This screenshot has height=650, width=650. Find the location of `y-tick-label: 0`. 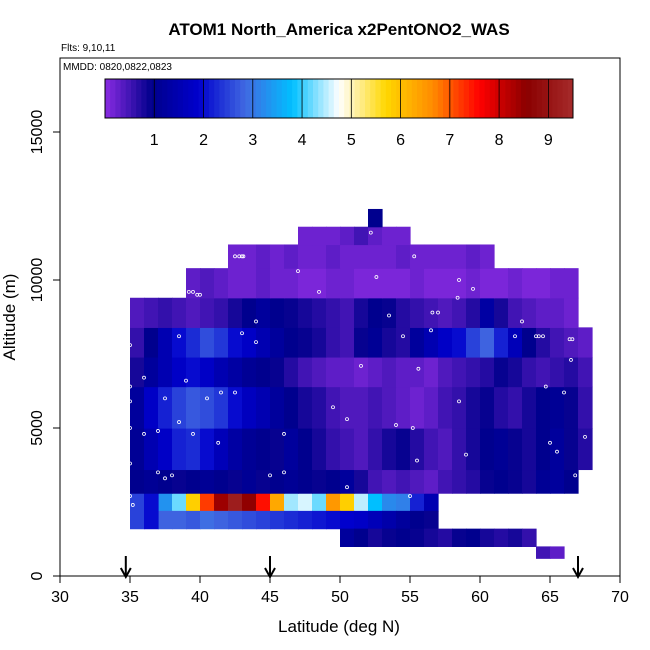

y-tick-label: 0 is located at coordinates (37, 575).